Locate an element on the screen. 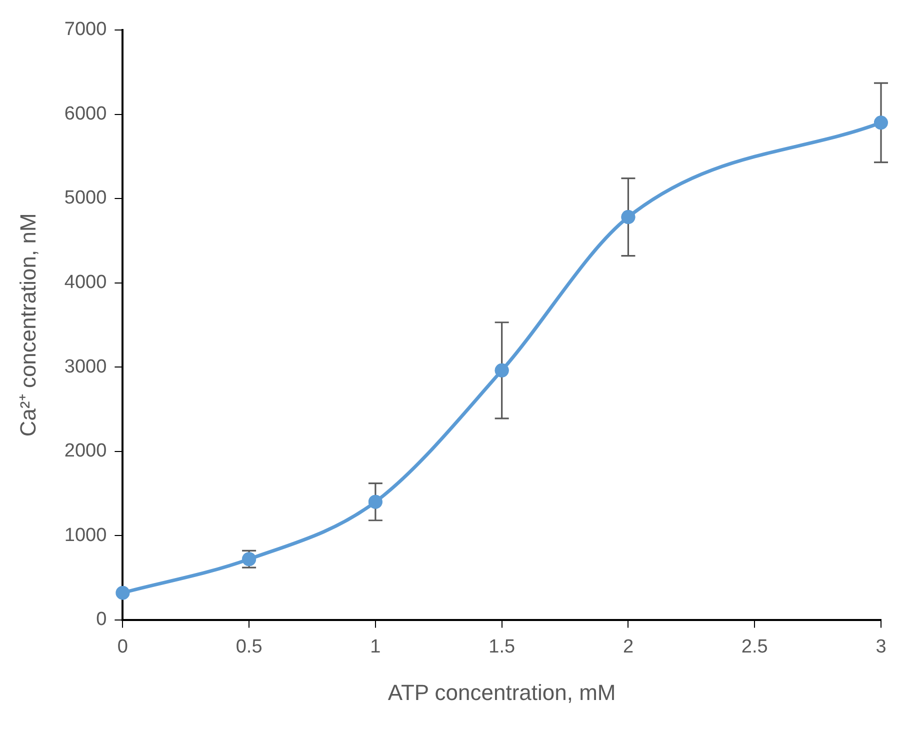 The image size is (901, 733). y-tick-label: 0 is located at coordinates (101, 619).